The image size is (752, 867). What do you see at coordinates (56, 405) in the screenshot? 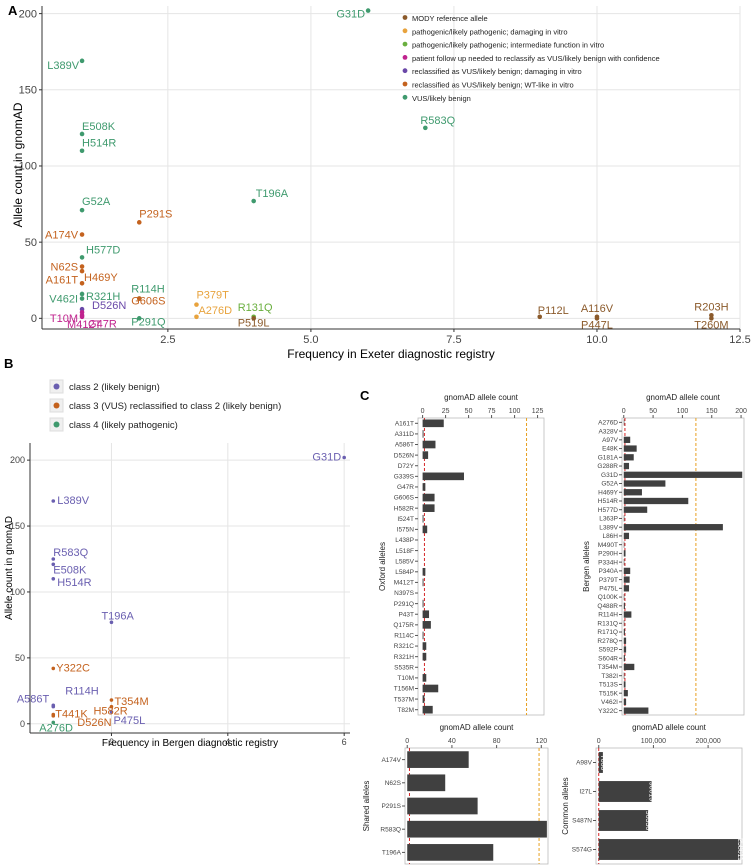
I see `legend-swatch` at bounding box center [56, 405].